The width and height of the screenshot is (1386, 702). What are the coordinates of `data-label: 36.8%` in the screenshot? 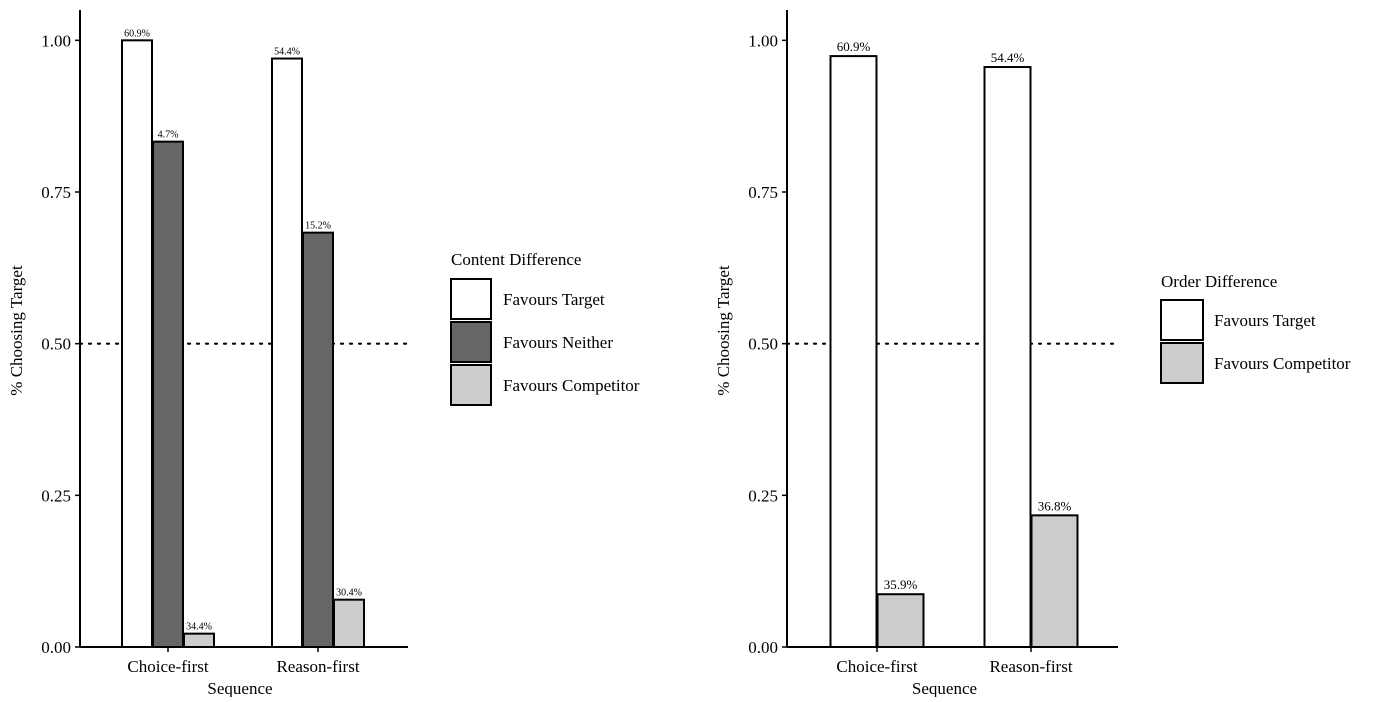 It's located at (1055, 505).